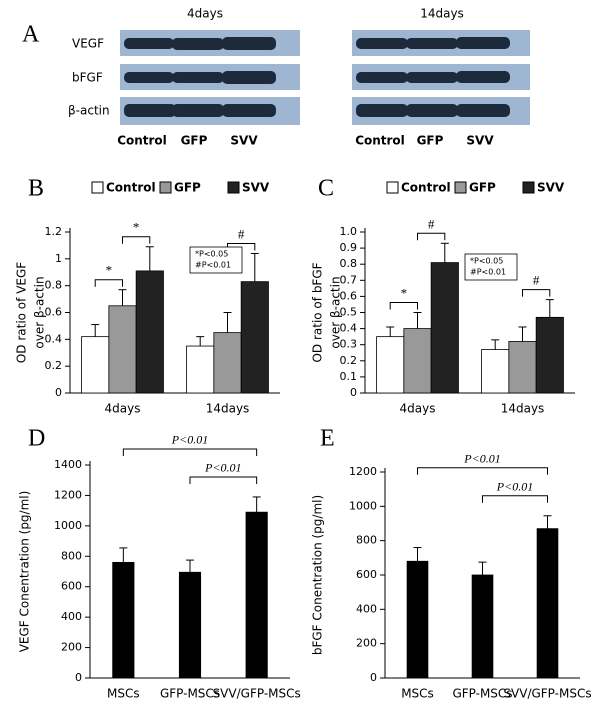  Describe the element at coordinates (36, 439) in the screenshot. I see `panel-letter: D` at that location.